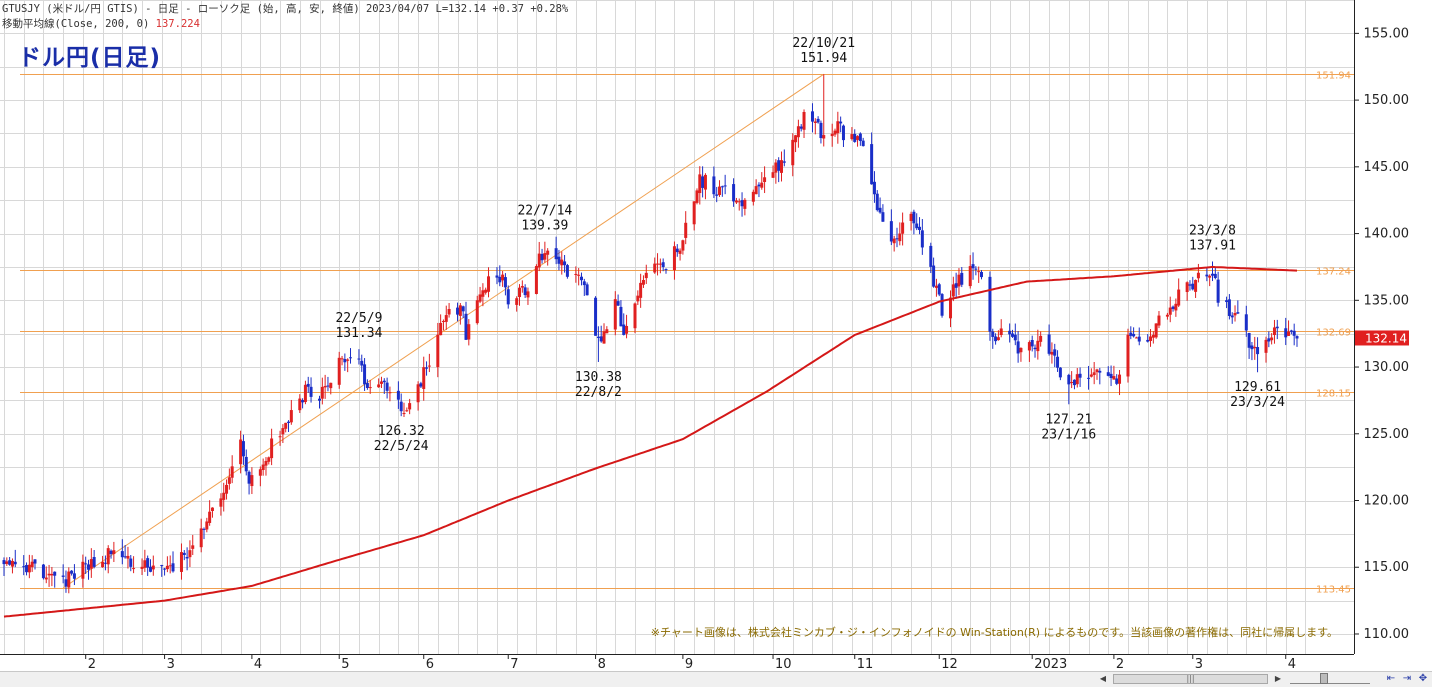 The height and width of the screenshot is (687, 1432). I want to click on x-tick-label: 12, so click(949, 664).